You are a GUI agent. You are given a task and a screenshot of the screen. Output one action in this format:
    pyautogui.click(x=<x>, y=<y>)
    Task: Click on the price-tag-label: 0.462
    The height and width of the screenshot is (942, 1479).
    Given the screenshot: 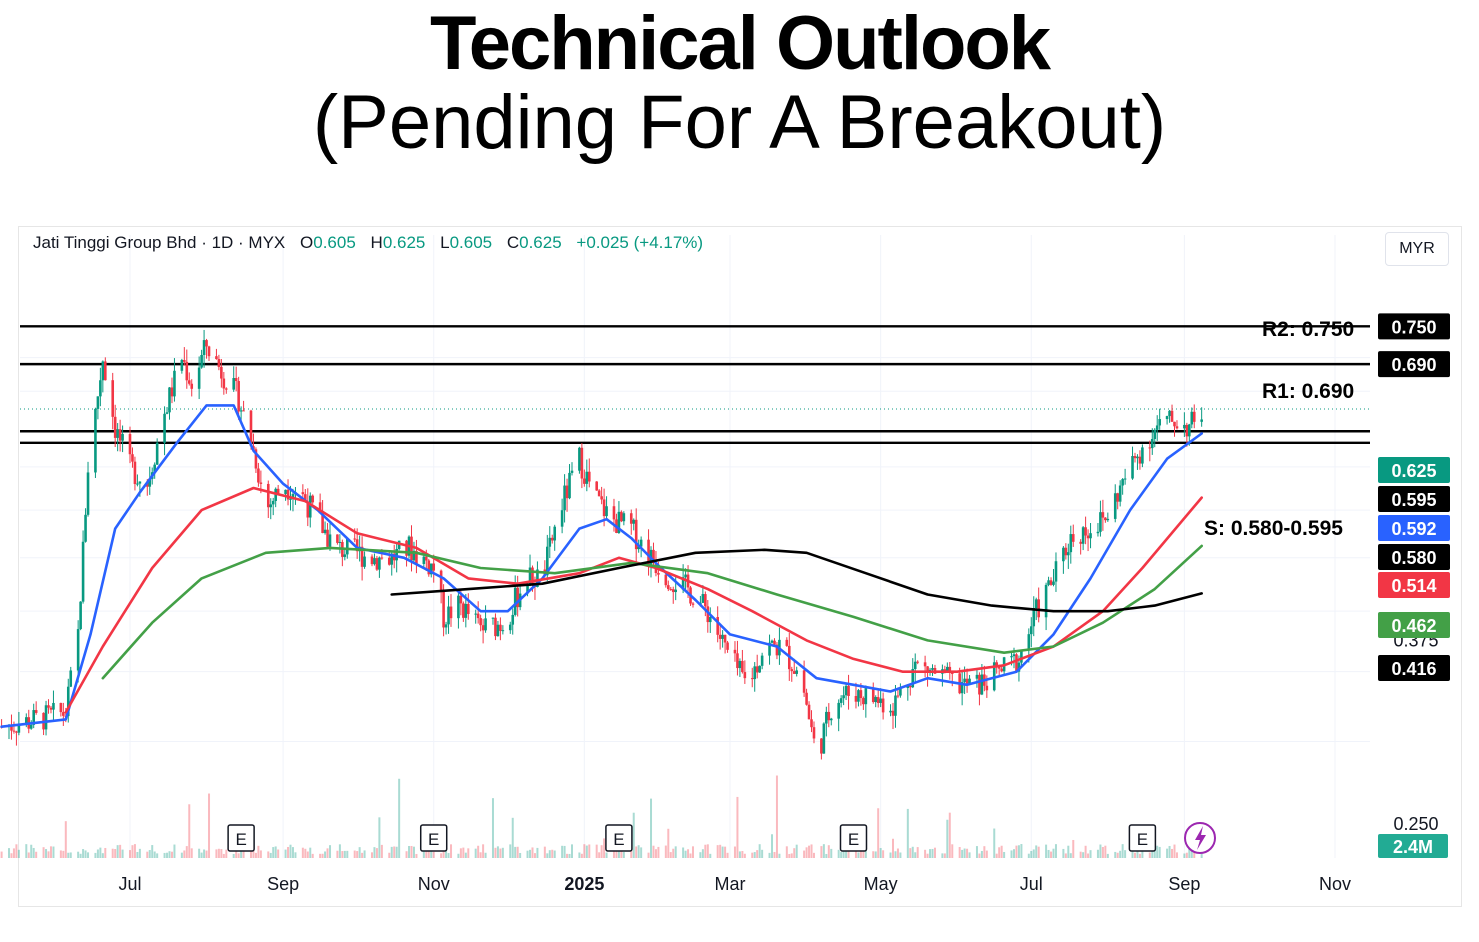 What is the action you would take?
    pyautogui.click(x=1413, y=626)
    